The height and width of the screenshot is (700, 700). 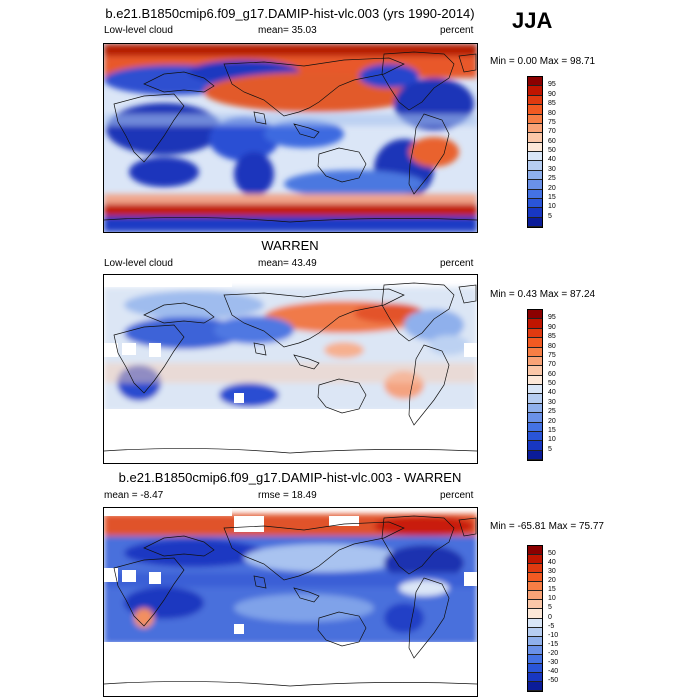 I want to click on colorbar-tick-label: -50, so click(x=553, y=680).